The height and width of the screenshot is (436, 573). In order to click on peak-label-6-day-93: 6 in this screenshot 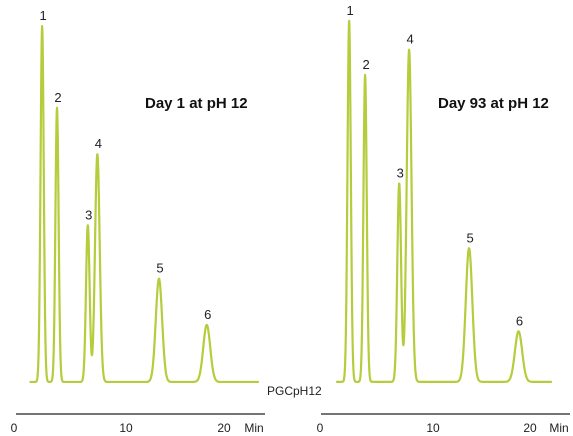, I will do `click(519, 320)`.